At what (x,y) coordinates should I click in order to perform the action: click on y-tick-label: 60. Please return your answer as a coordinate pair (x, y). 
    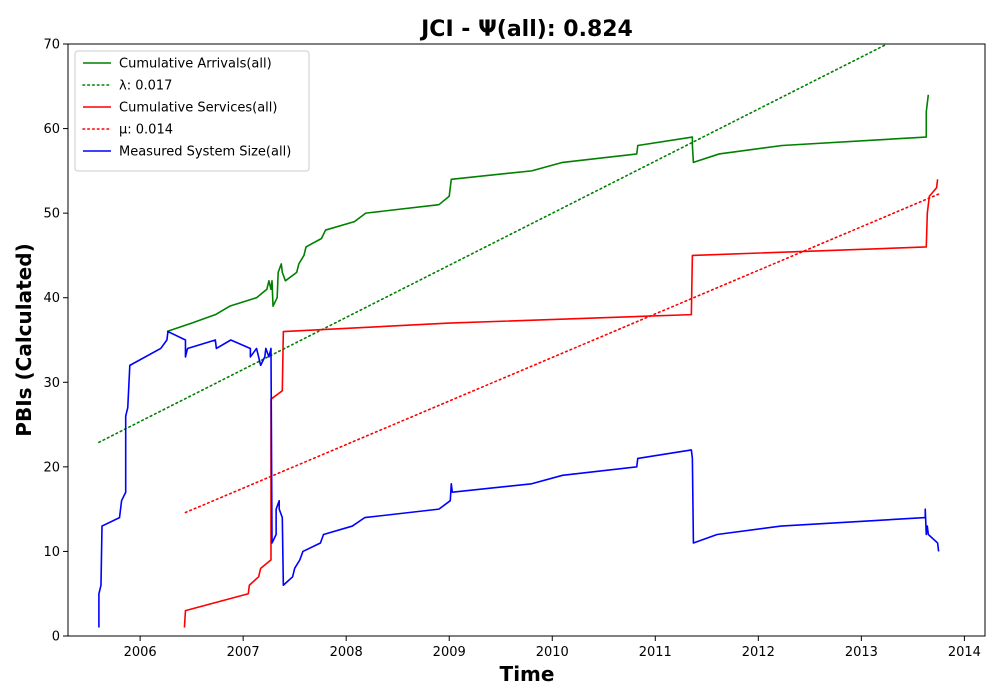
    Looking at the image, I should click on (51, 129).